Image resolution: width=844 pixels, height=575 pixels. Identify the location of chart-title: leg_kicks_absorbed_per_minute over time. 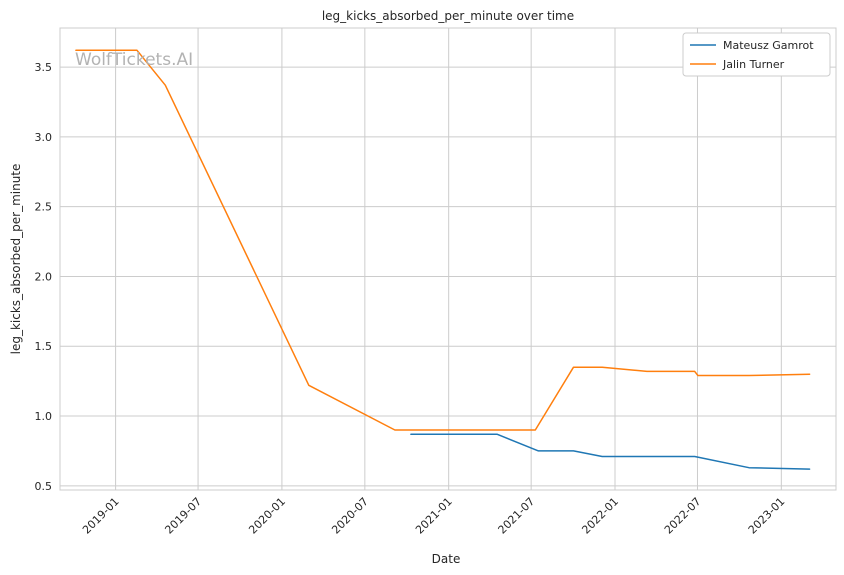
(448, 16).